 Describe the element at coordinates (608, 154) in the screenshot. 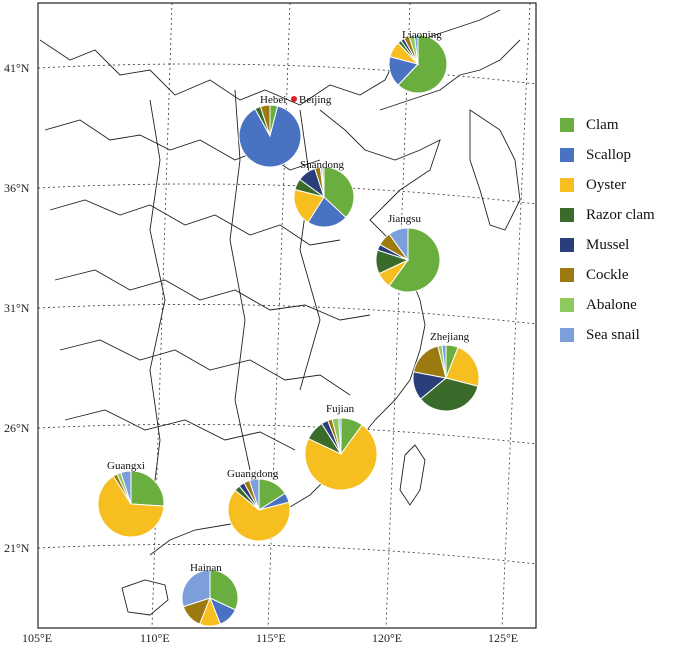

I see `legend-label: Scallop` at that location.